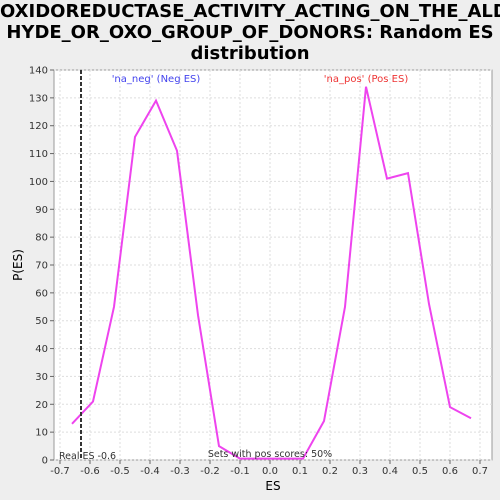  What do you see at coordinates (18, 265) in the screenshot?
I see `y-axis-title: P(ES)` at bounding box center [18, 265].